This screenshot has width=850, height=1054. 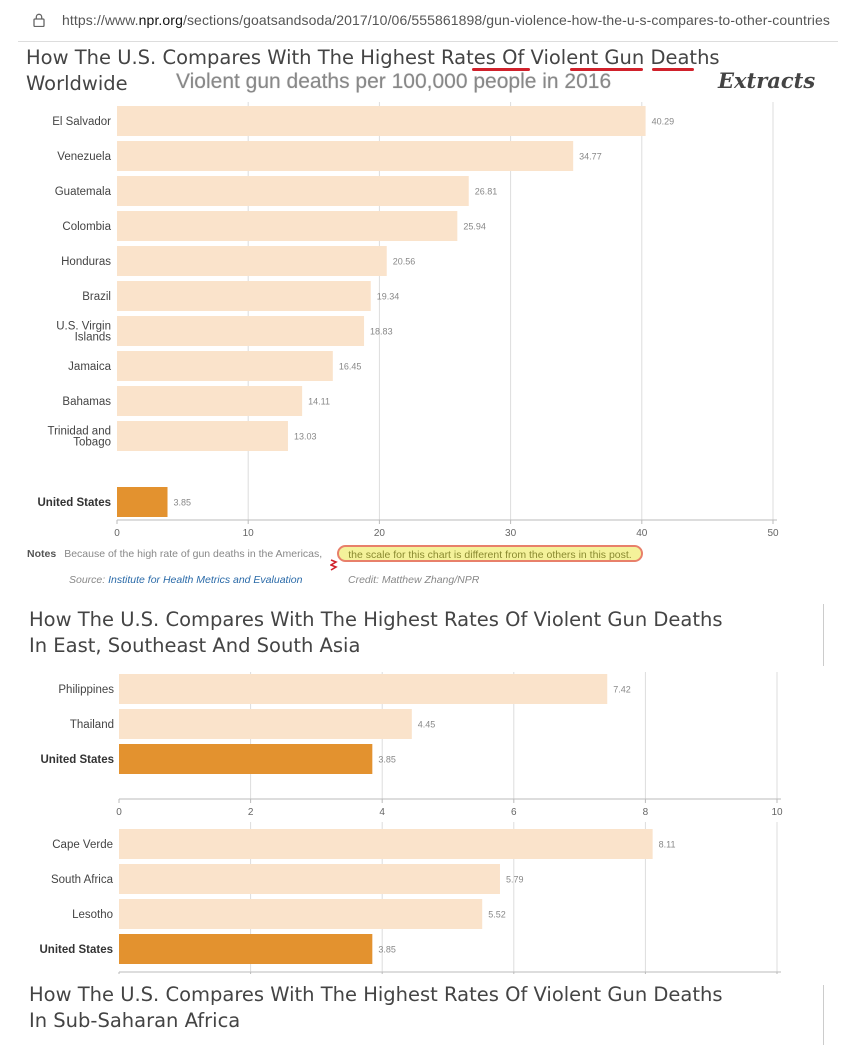 I want to click on category-label: Cape Verde, so click(x=82, y=845).